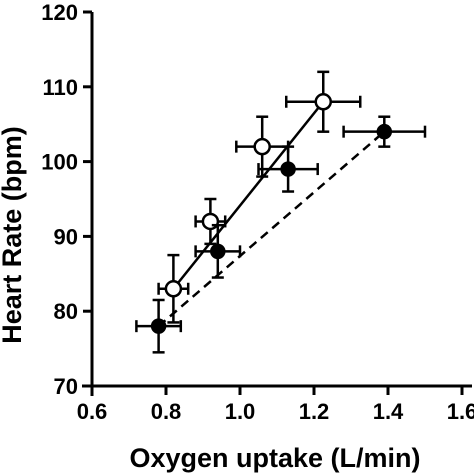 The height and width of the screenshot is (474, 474). Describe the element at coordinates (66, 236) in the screenshot. I see `y-tick-label: 90` at that location.